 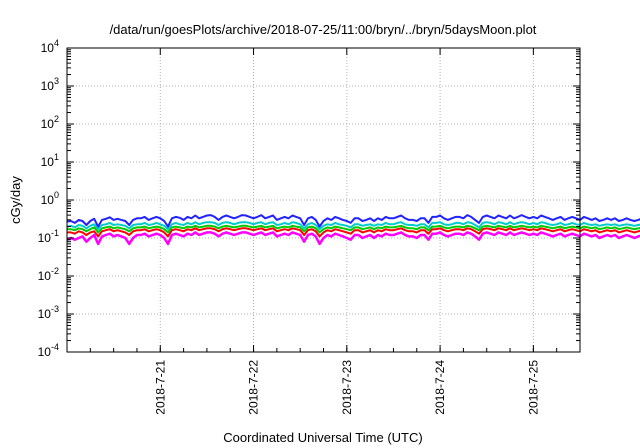 What do you see at coordinates (533, 387) in the screenshot?
I see `x-tick-label: 2018-7-25` at bounding box center [533, 387].